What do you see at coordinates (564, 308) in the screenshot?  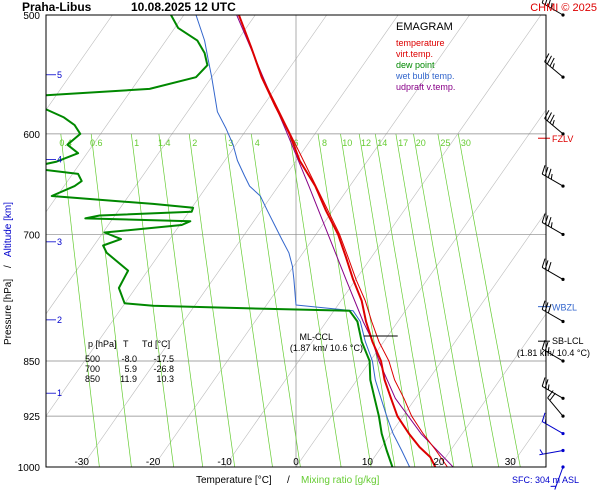 I see `wbzl-label: WBZL` at bounding box center [564, 308].